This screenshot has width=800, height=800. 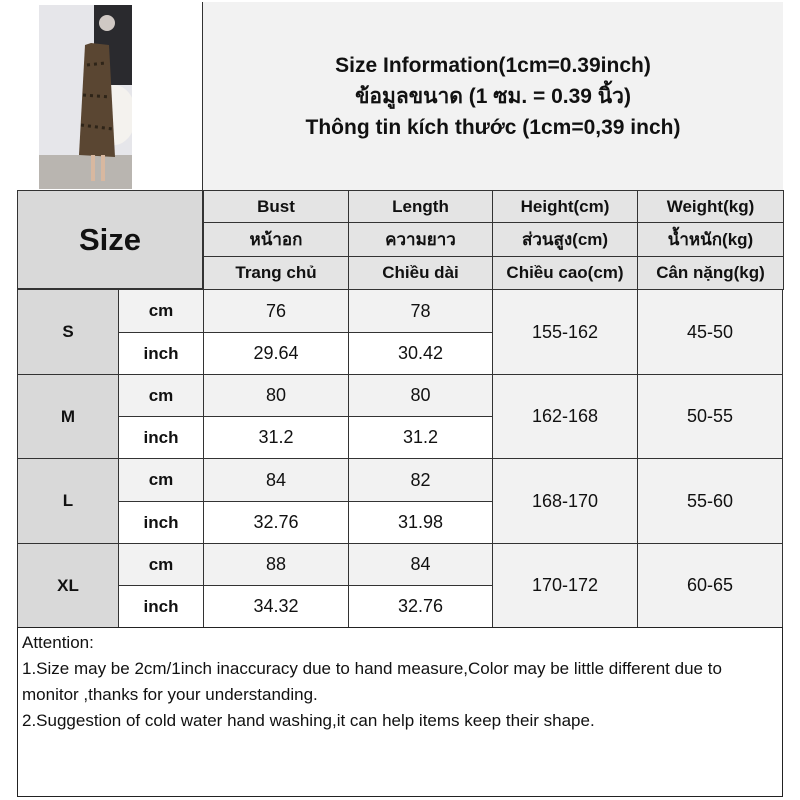 What do you see at coordinates (420, 273) in the screenshot?
I see `column-header: Chiều dài` at bounding box center [420, 273].